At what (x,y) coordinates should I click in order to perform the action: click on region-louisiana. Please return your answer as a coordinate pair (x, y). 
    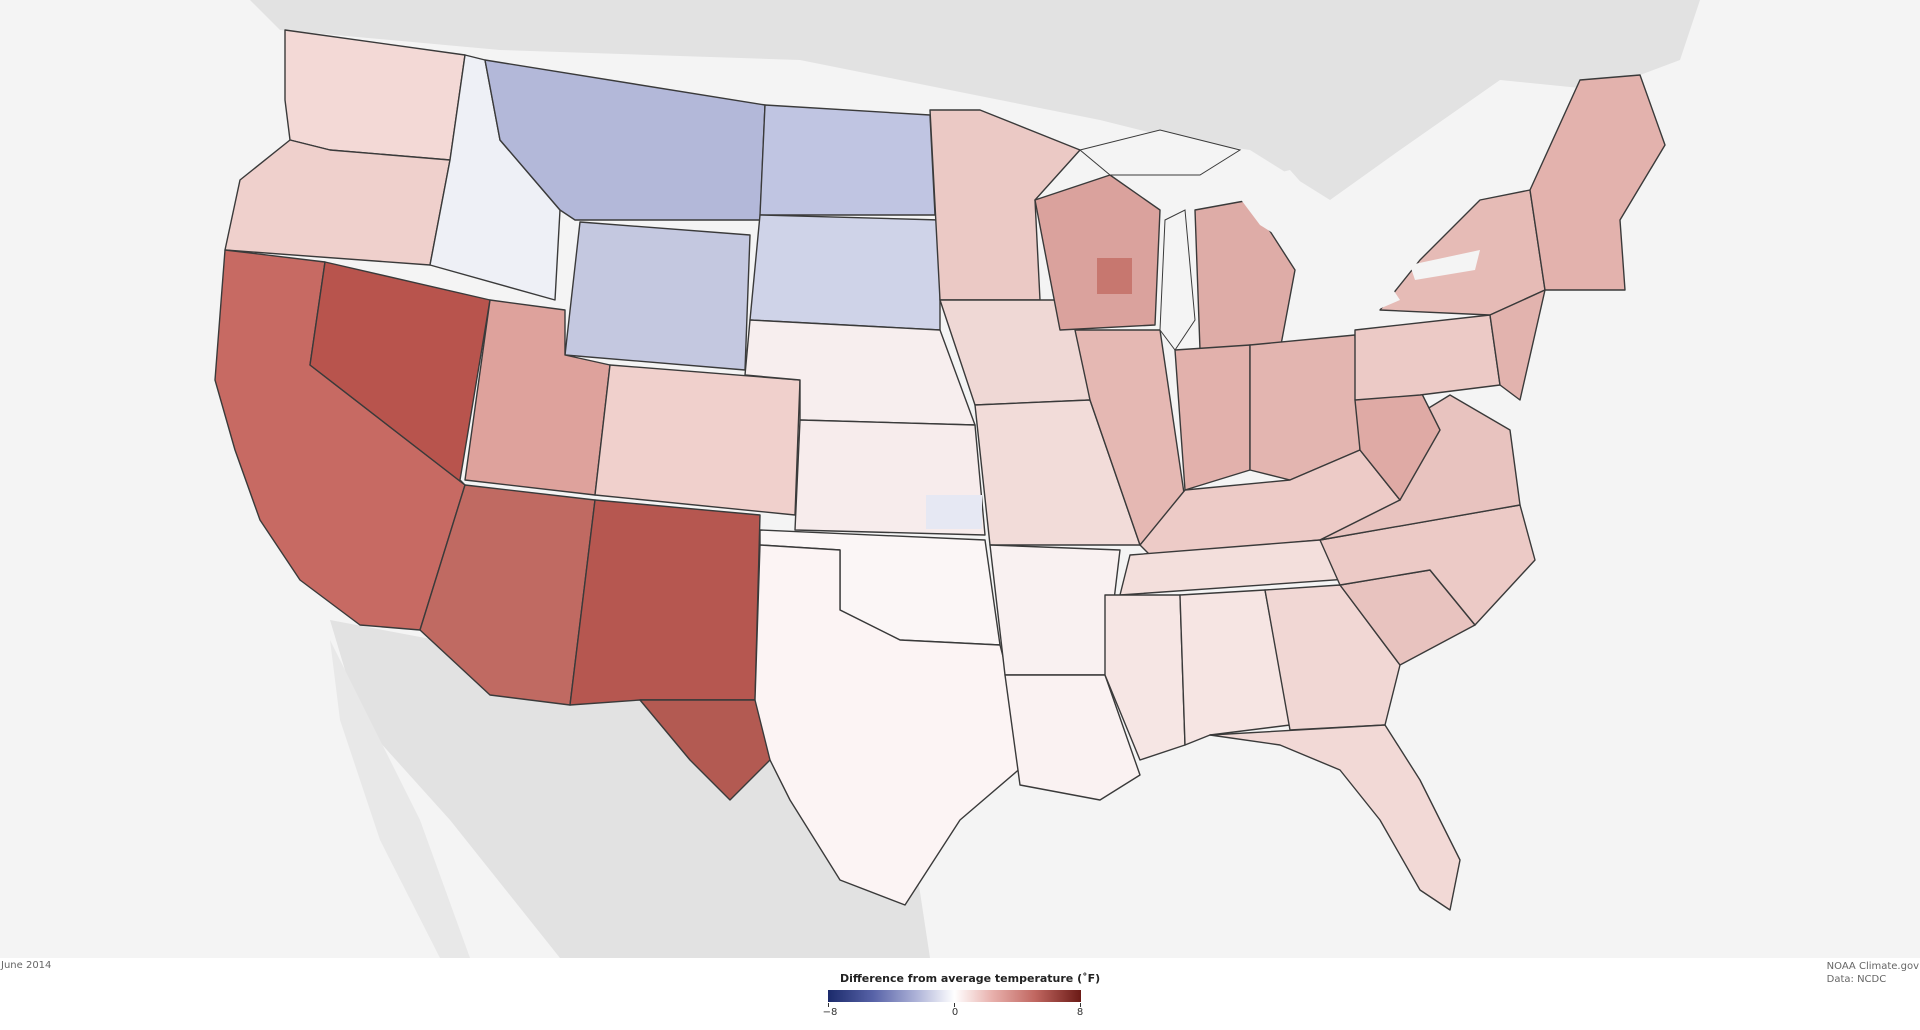
    Looking at the image, I should click on (1072, 737).